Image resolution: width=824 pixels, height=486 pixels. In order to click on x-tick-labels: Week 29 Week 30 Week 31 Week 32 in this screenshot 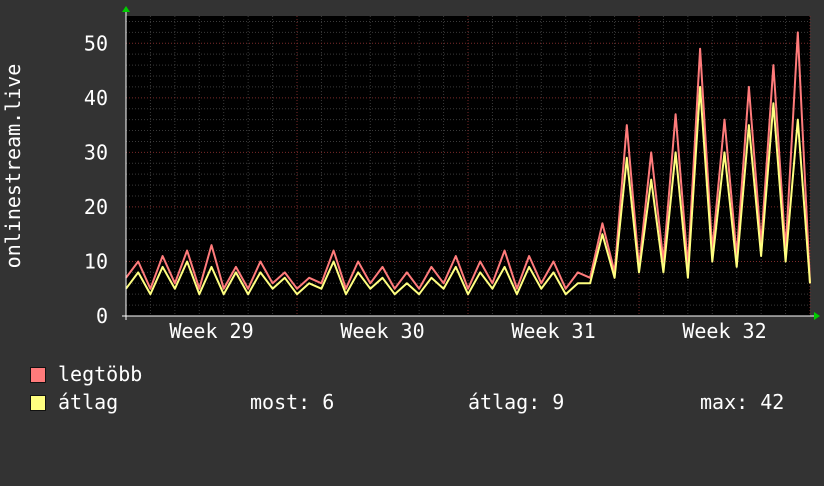, I will do `click(467, 331)`.